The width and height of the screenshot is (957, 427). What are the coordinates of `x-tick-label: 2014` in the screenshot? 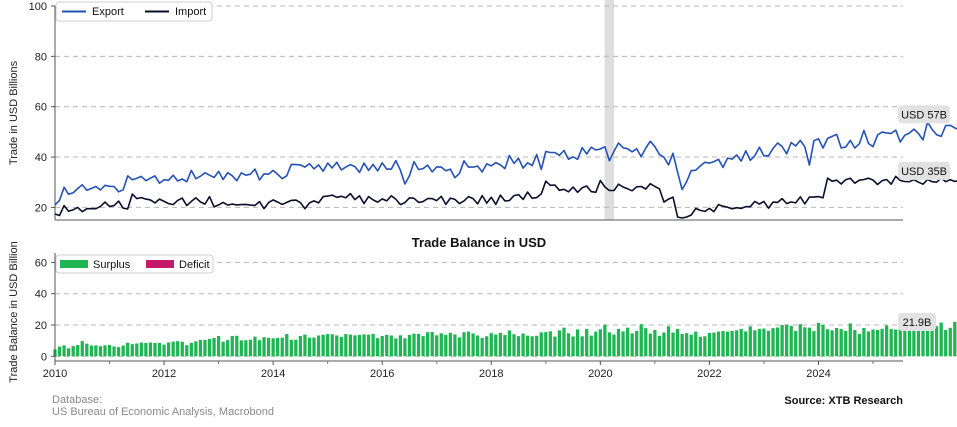 It's located at (273, 374).